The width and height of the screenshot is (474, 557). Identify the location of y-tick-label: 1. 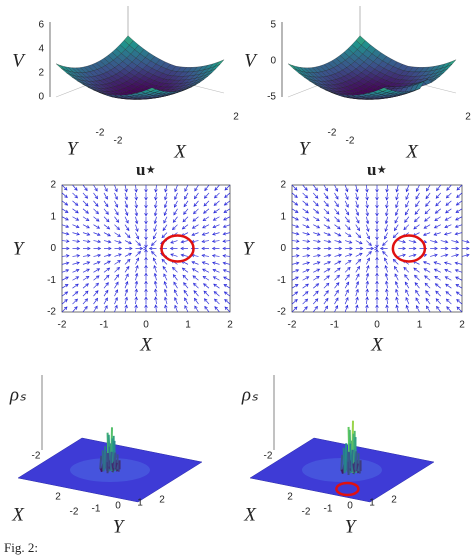
(53, 216).